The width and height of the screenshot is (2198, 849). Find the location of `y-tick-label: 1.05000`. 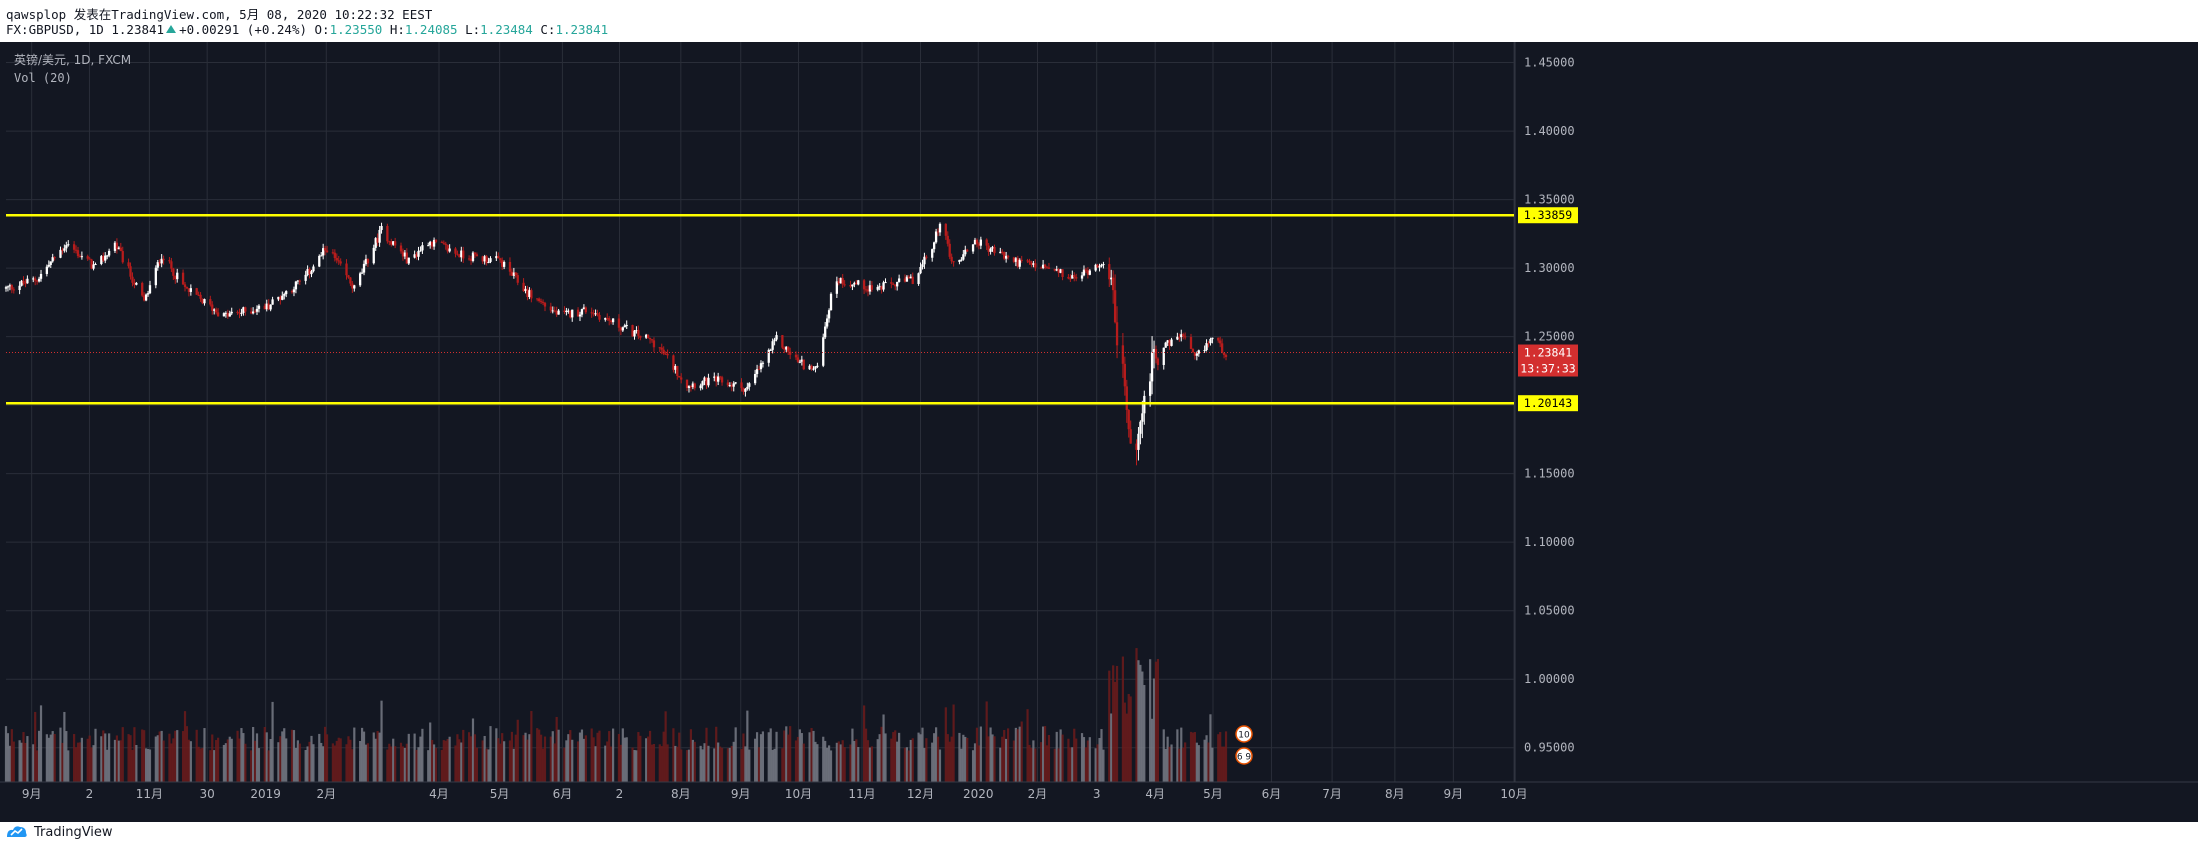

y-tick-label: 1.05000 is located at coordinates (1549, 611).